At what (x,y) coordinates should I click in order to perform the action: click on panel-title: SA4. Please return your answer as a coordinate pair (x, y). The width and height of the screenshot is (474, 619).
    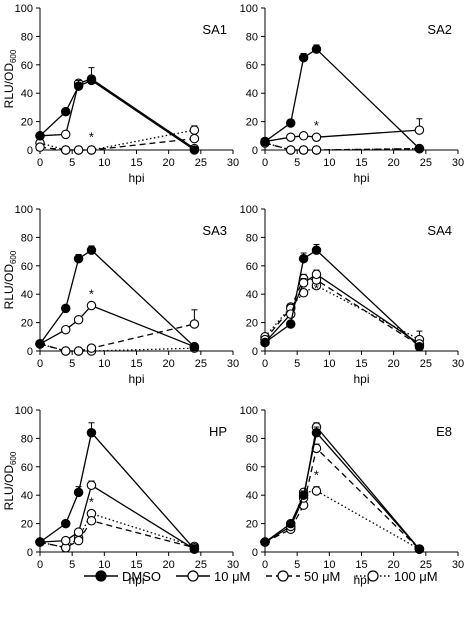
    Looking at the image, I should click on (439, 230).